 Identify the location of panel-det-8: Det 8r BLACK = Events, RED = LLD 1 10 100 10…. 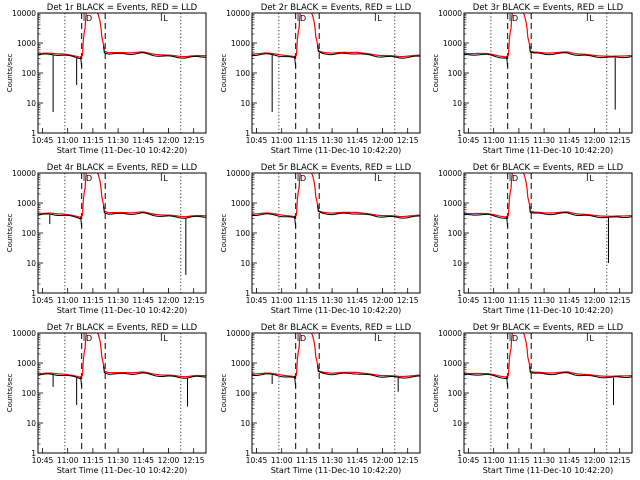
(320, 399).